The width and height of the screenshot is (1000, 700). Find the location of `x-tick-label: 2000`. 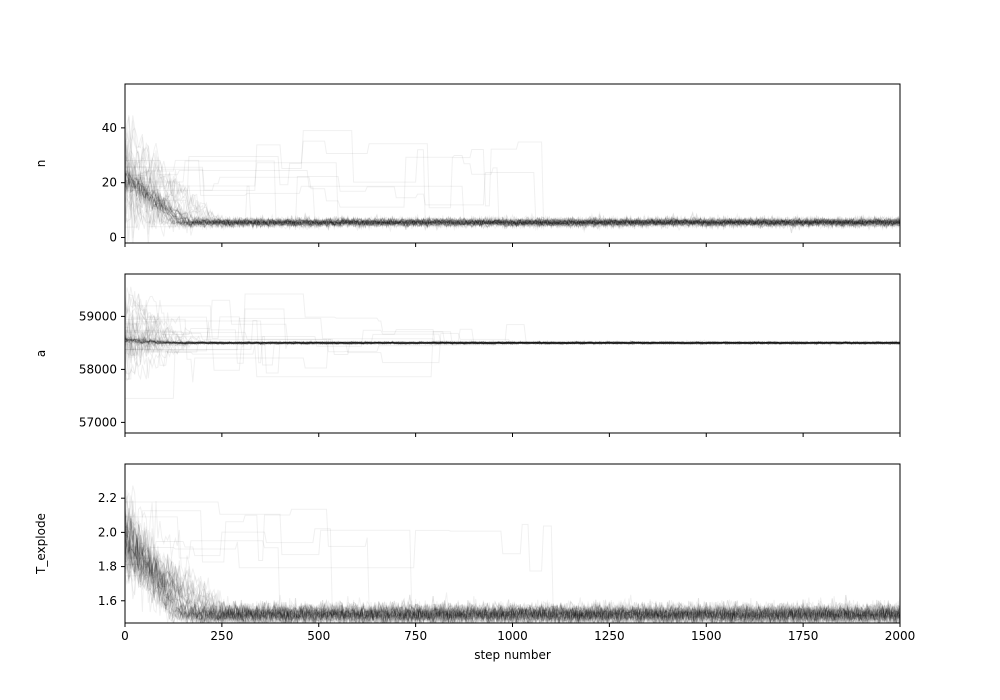

x-tick-label: 2000 is located at coordinates (900, 636).